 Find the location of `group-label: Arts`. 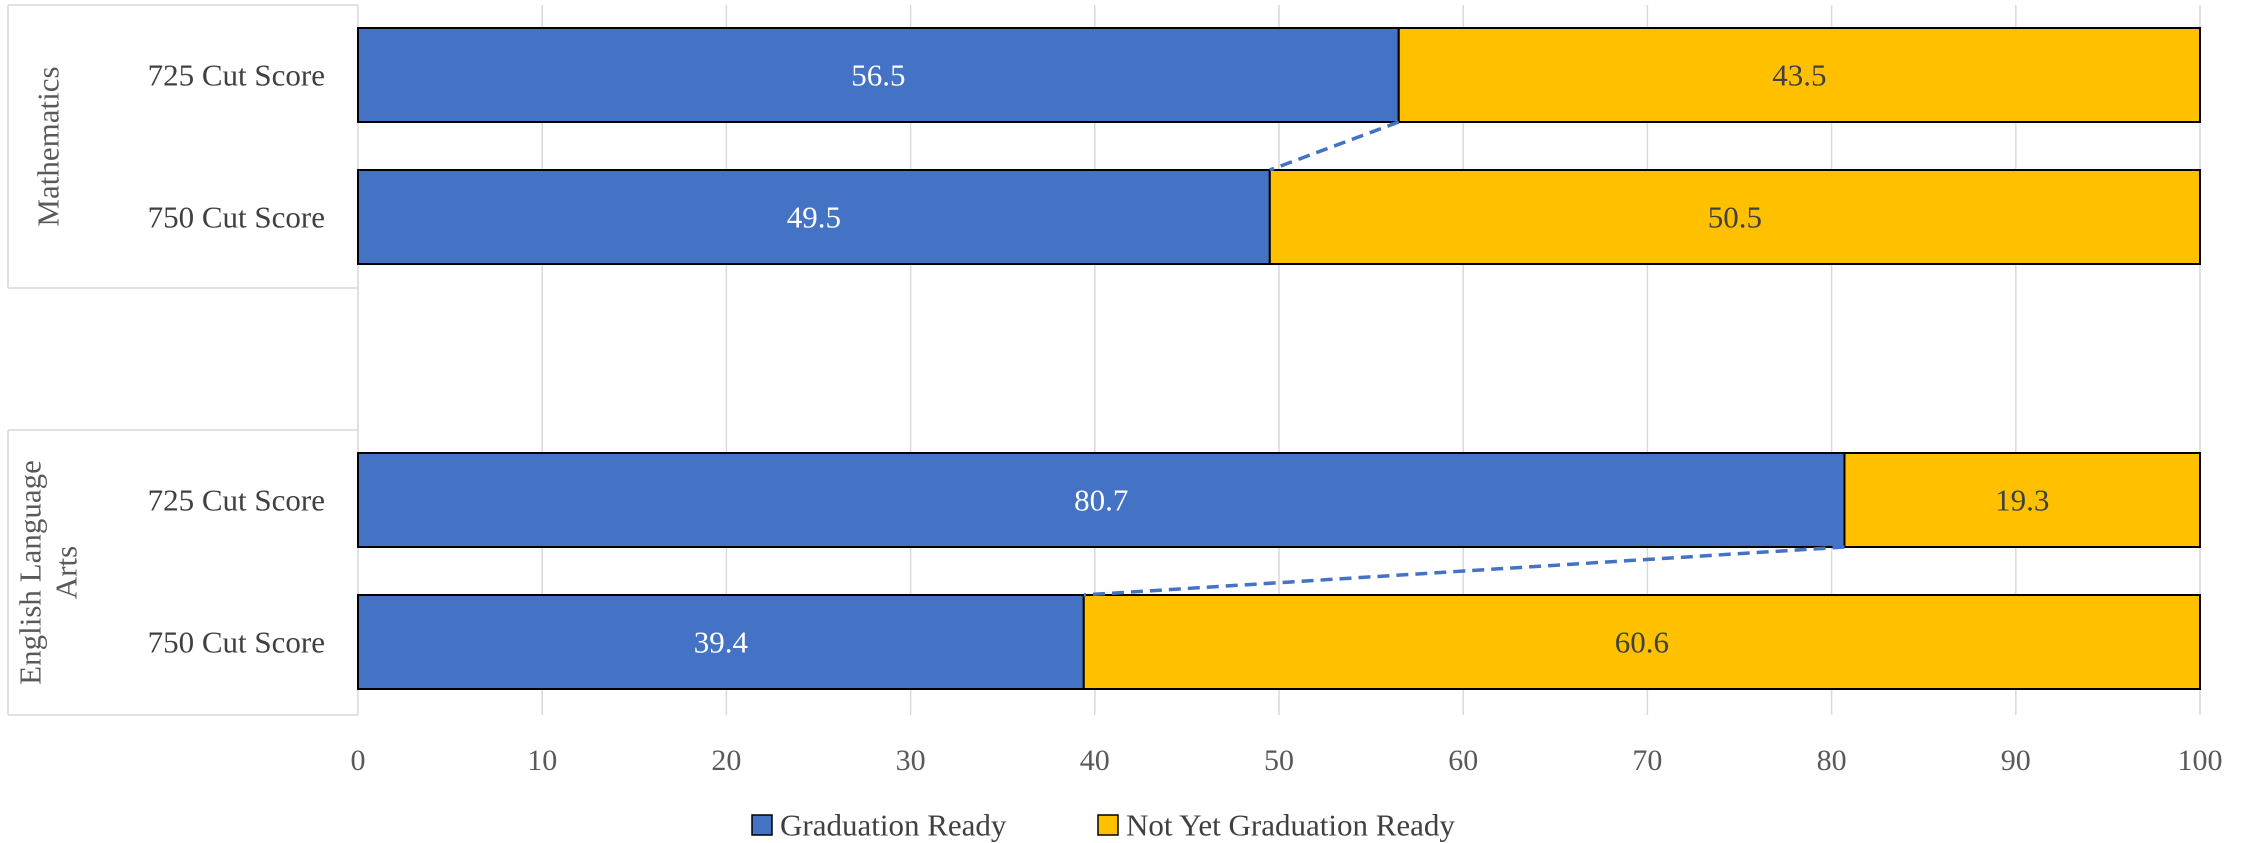

group-label: Arts is located at coordinates (66, 572).